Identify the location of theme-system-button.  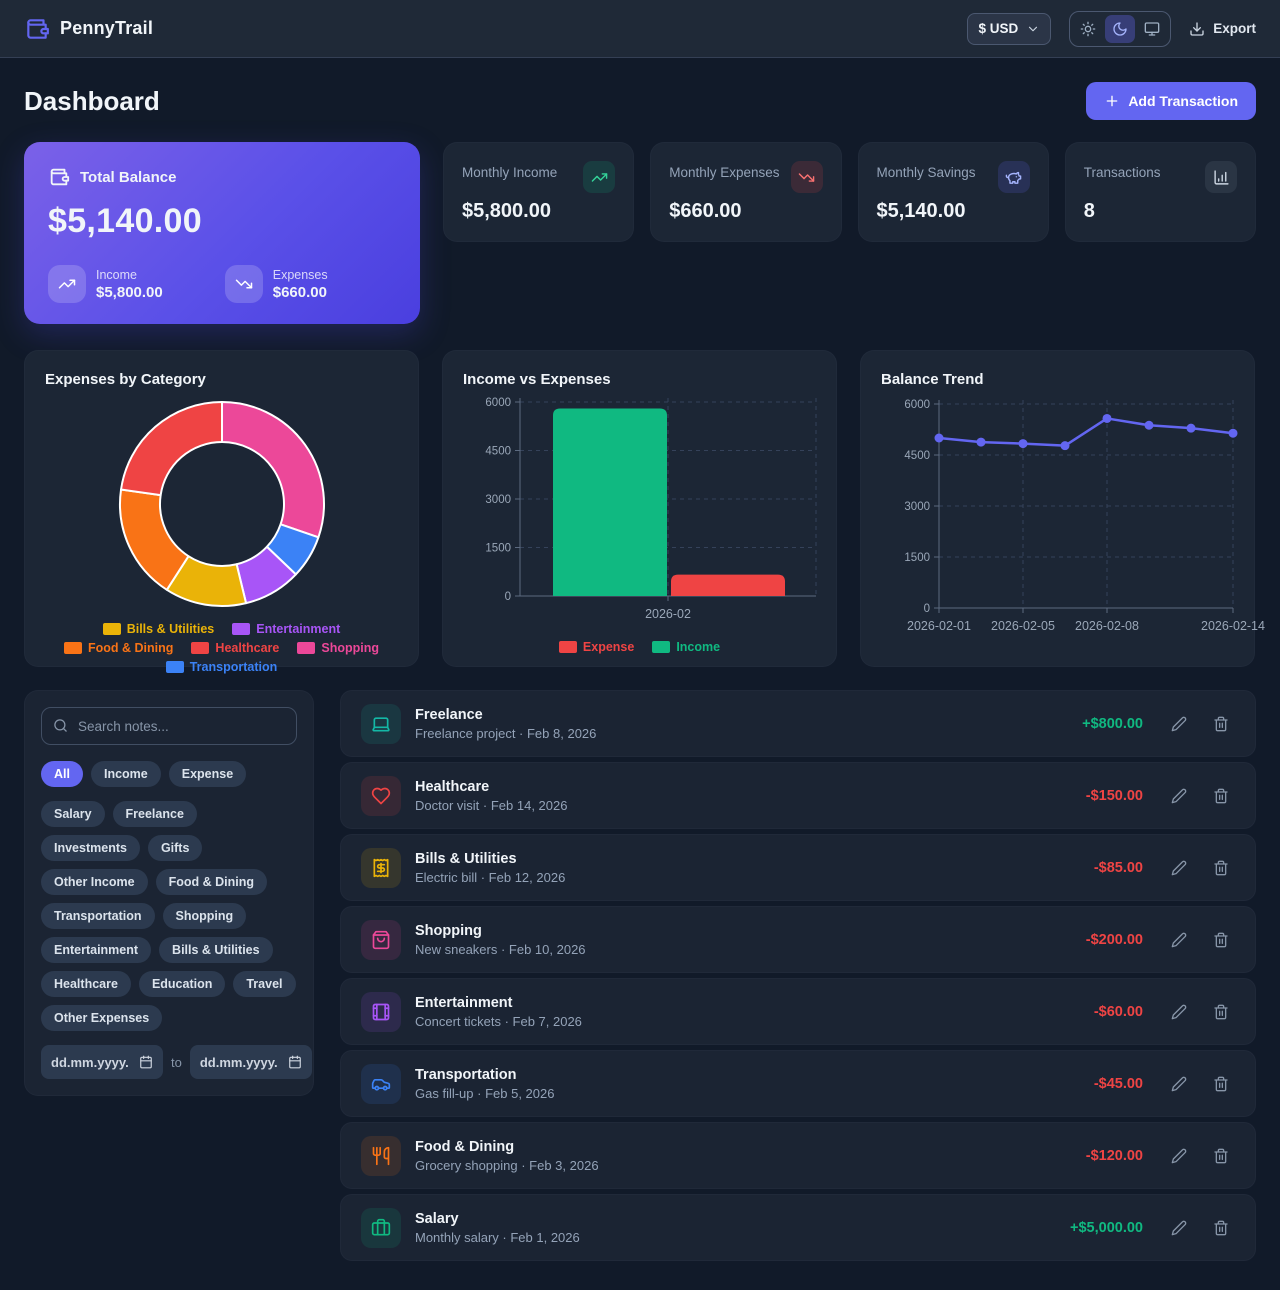
(1152, 29).